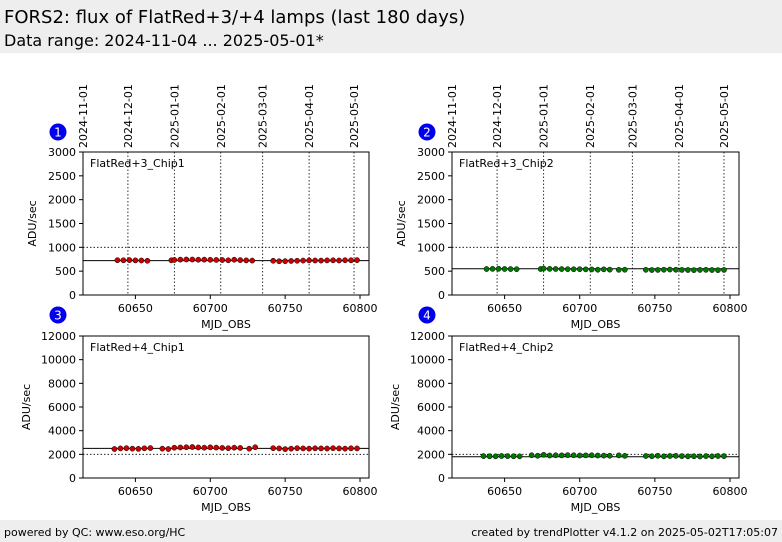 This screenshot has height=542, width=782. What do you see at coordinates (83, 116) in the screenshot?
I see `date-tick-label: 2024-11-01` at bounding box center [83, 116].